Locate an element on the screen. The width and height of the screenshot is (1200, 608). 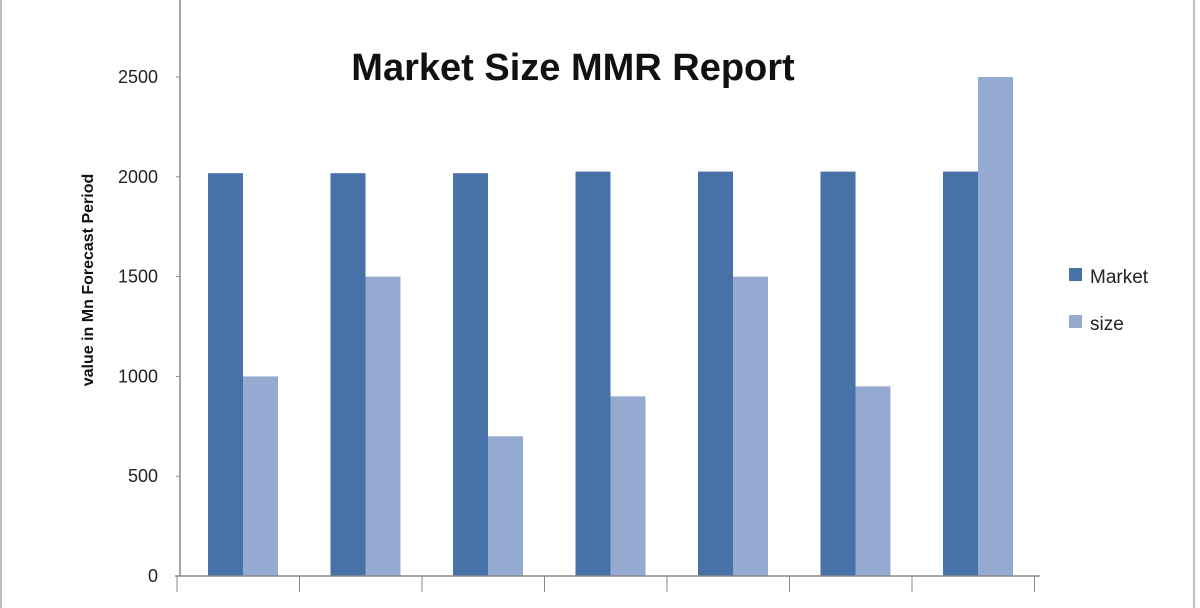
legend-label-size: size is located at coordinates (1107, 324).